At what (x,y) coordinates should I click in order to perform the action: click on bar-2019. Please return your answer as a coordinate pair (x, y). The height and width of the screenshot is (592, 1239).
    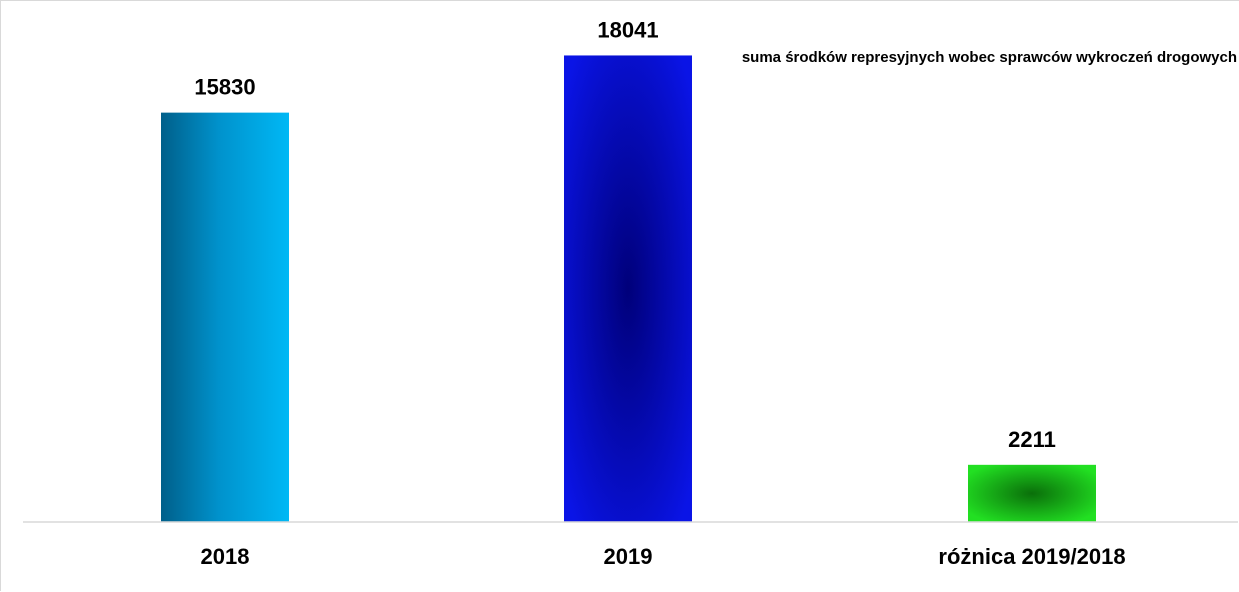
    Looking at the image, I should click on (628, 288).